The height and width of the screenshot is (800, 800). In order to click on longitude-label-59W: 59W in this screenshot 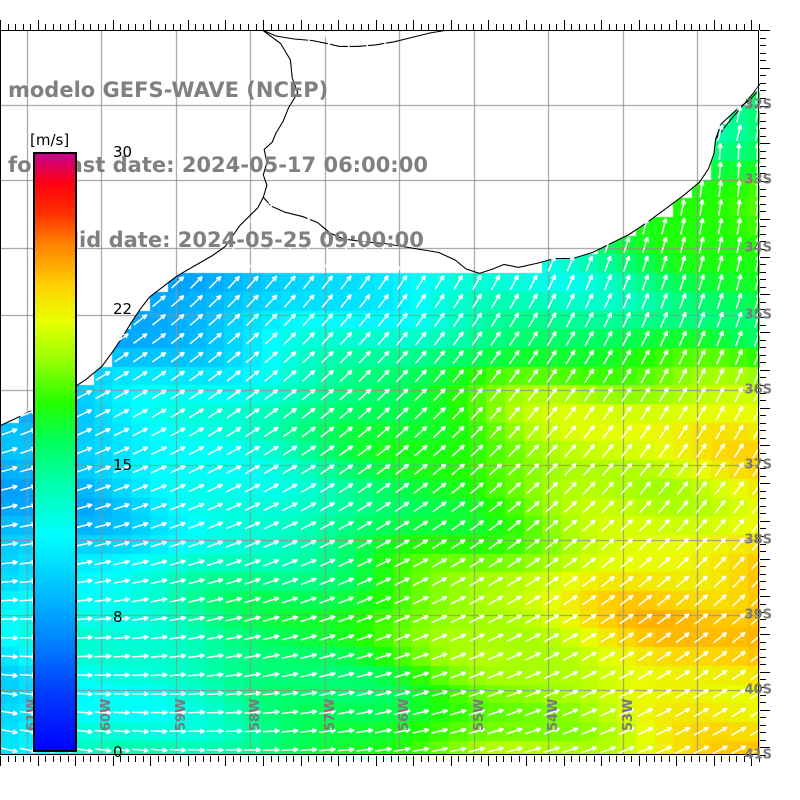, I will do `click(181, 714)`.